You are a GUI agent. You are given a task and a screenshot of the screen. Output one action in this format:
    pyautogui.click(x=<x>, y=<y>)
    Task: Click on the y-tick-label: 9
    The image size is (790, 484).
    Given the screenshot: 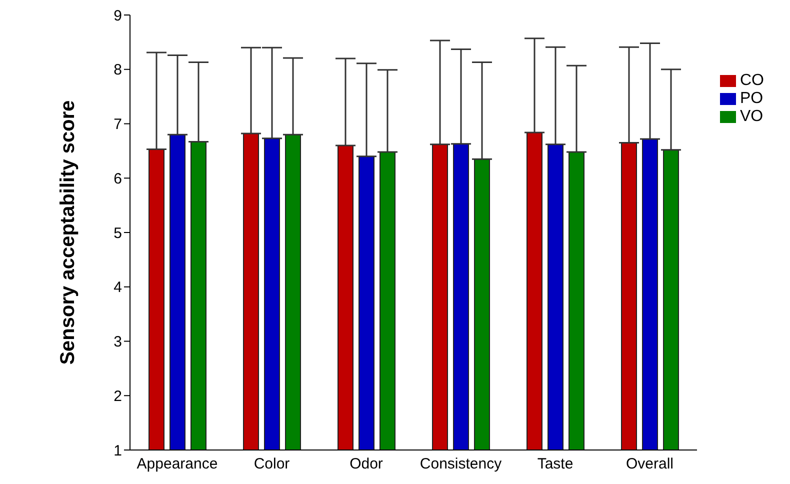 What is the action you would take?
    pyautogui.click(x=118, y=15)
    